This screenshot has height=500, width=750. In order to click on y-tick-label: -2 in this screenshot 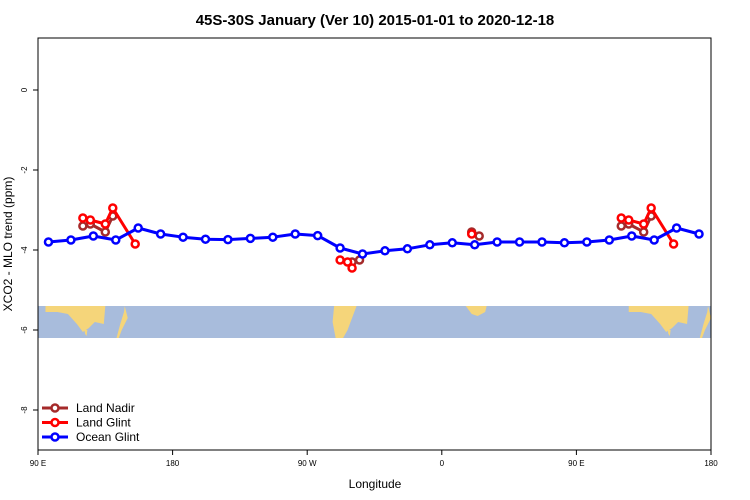, I will do `click(24, 170)`.